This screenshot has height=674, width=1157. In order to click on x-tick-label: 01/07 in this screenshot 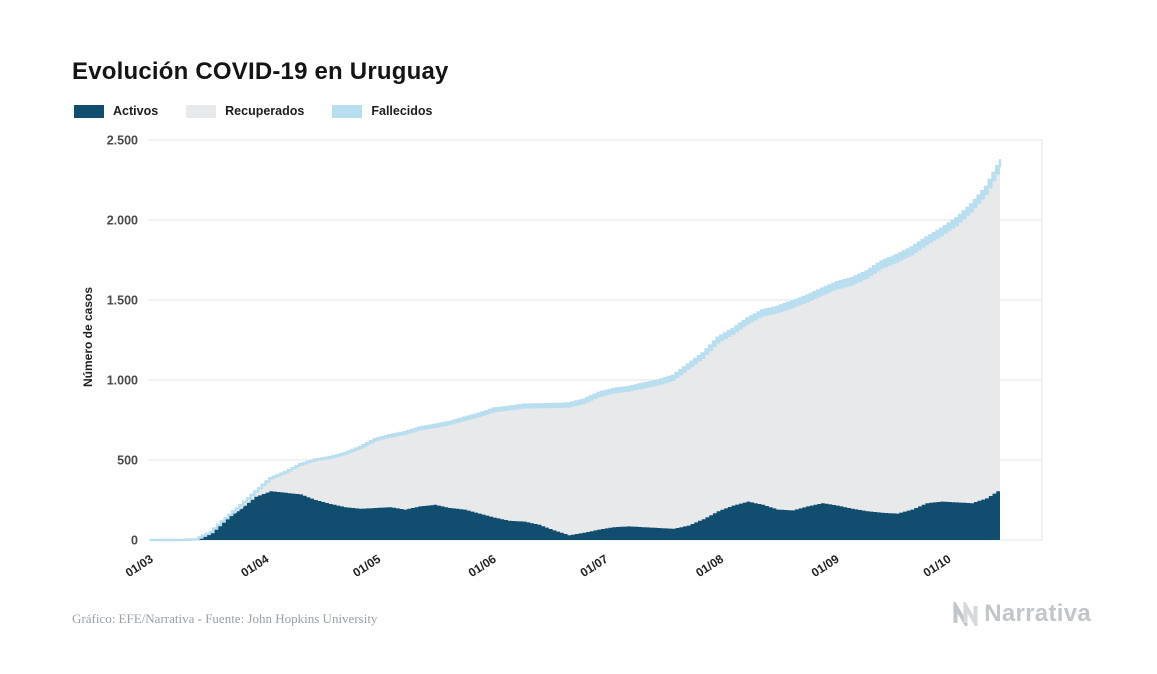, I will do `click(594, 566)`.